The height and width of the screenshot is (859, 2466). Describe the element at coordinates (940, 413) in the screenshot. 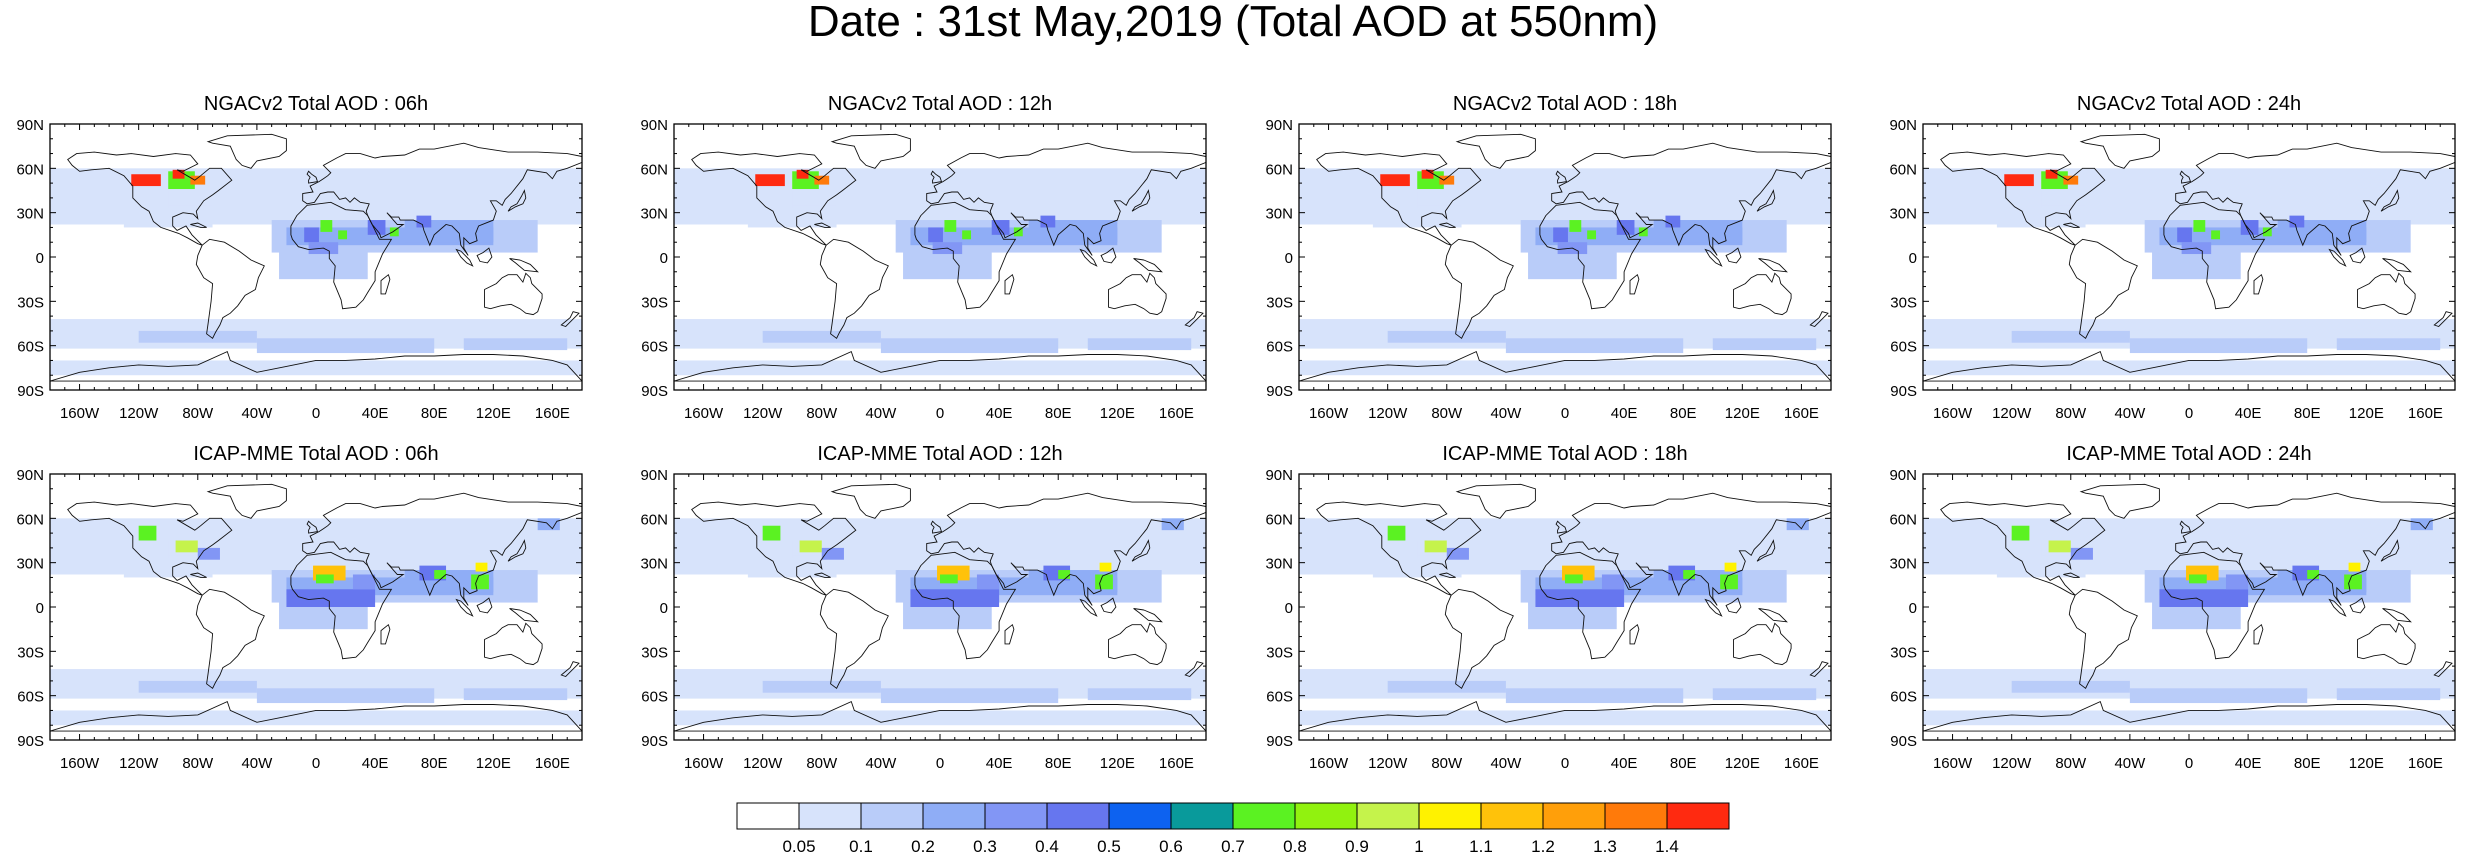

I see `lon-tick-label: 0` at that location.